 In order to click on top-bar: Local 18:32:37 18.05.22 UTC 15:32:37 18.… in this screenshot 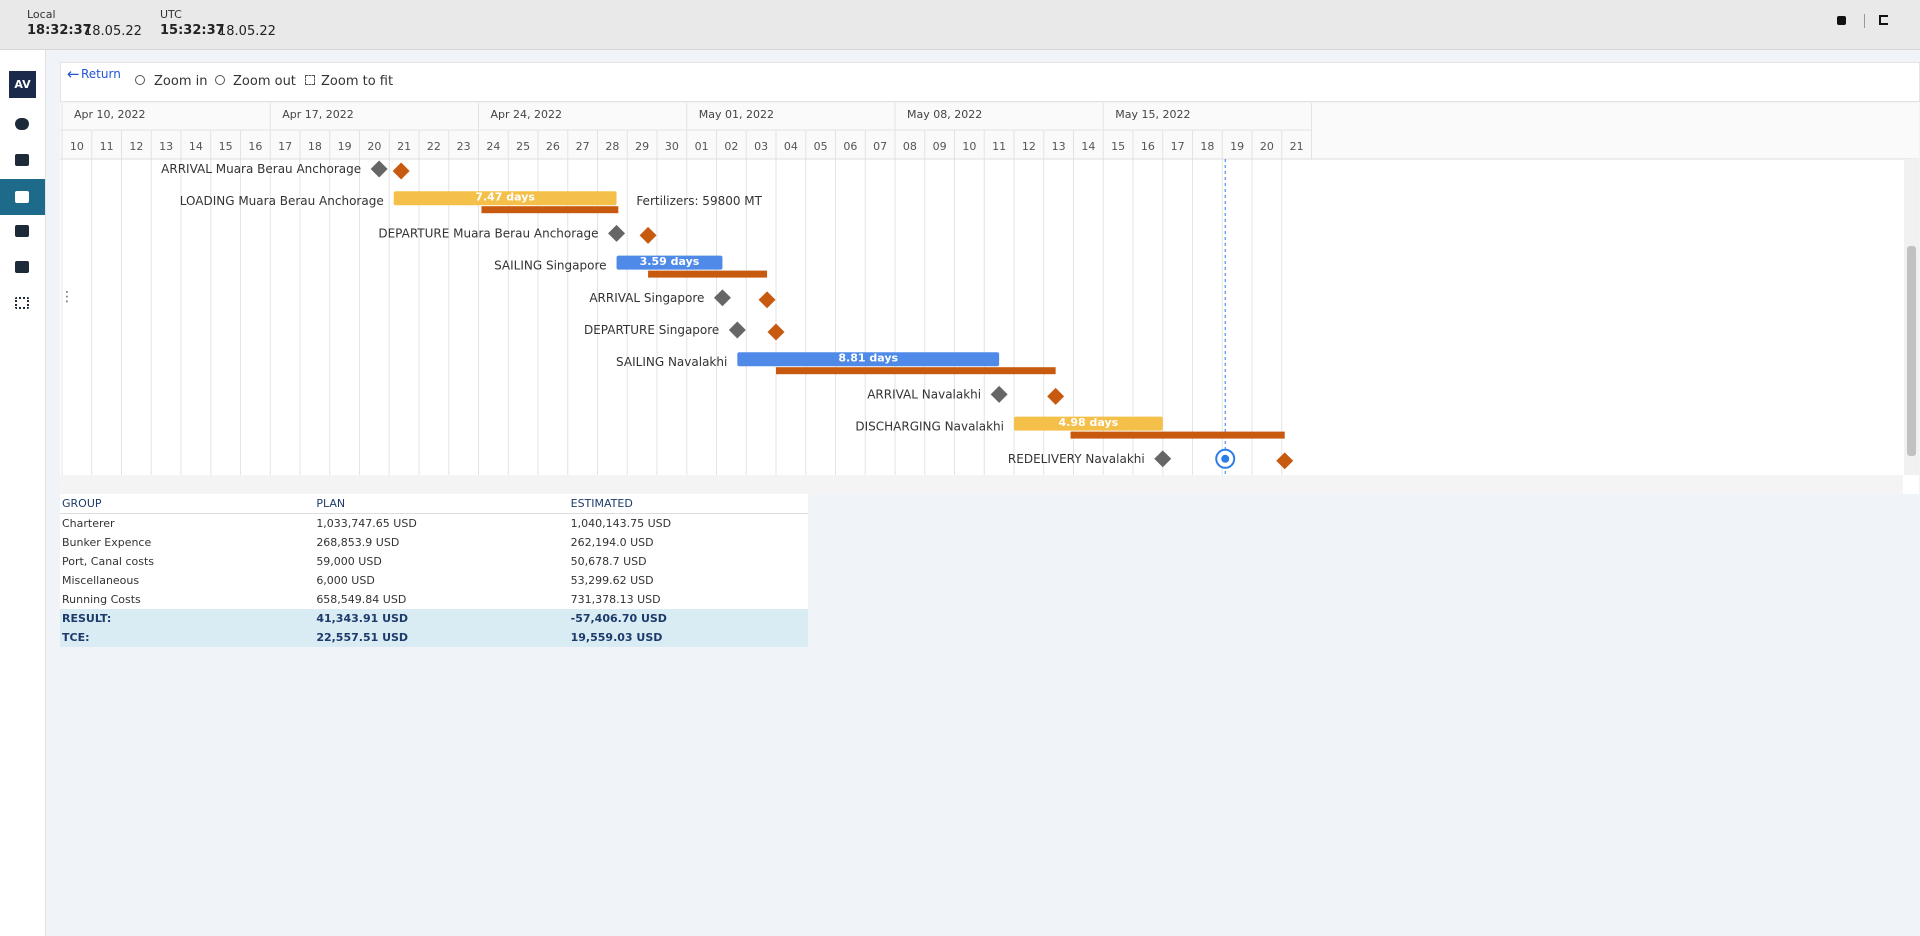, I will do `click(960, 25)`.